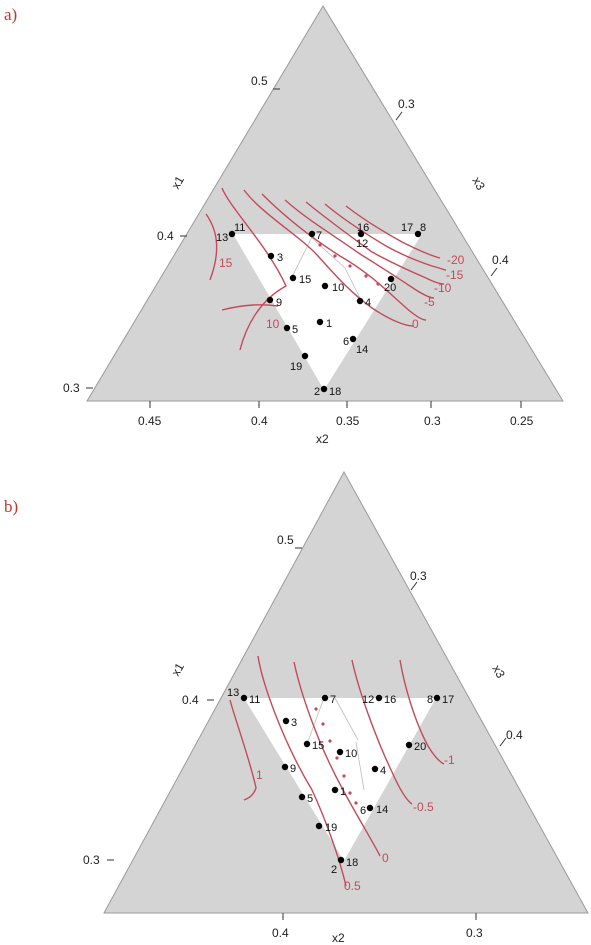 This screenshot has width=591, height=945. Describe the element at coordinates (423, 807) in the screenshot. I see `contour-label: -0.5` at that location.